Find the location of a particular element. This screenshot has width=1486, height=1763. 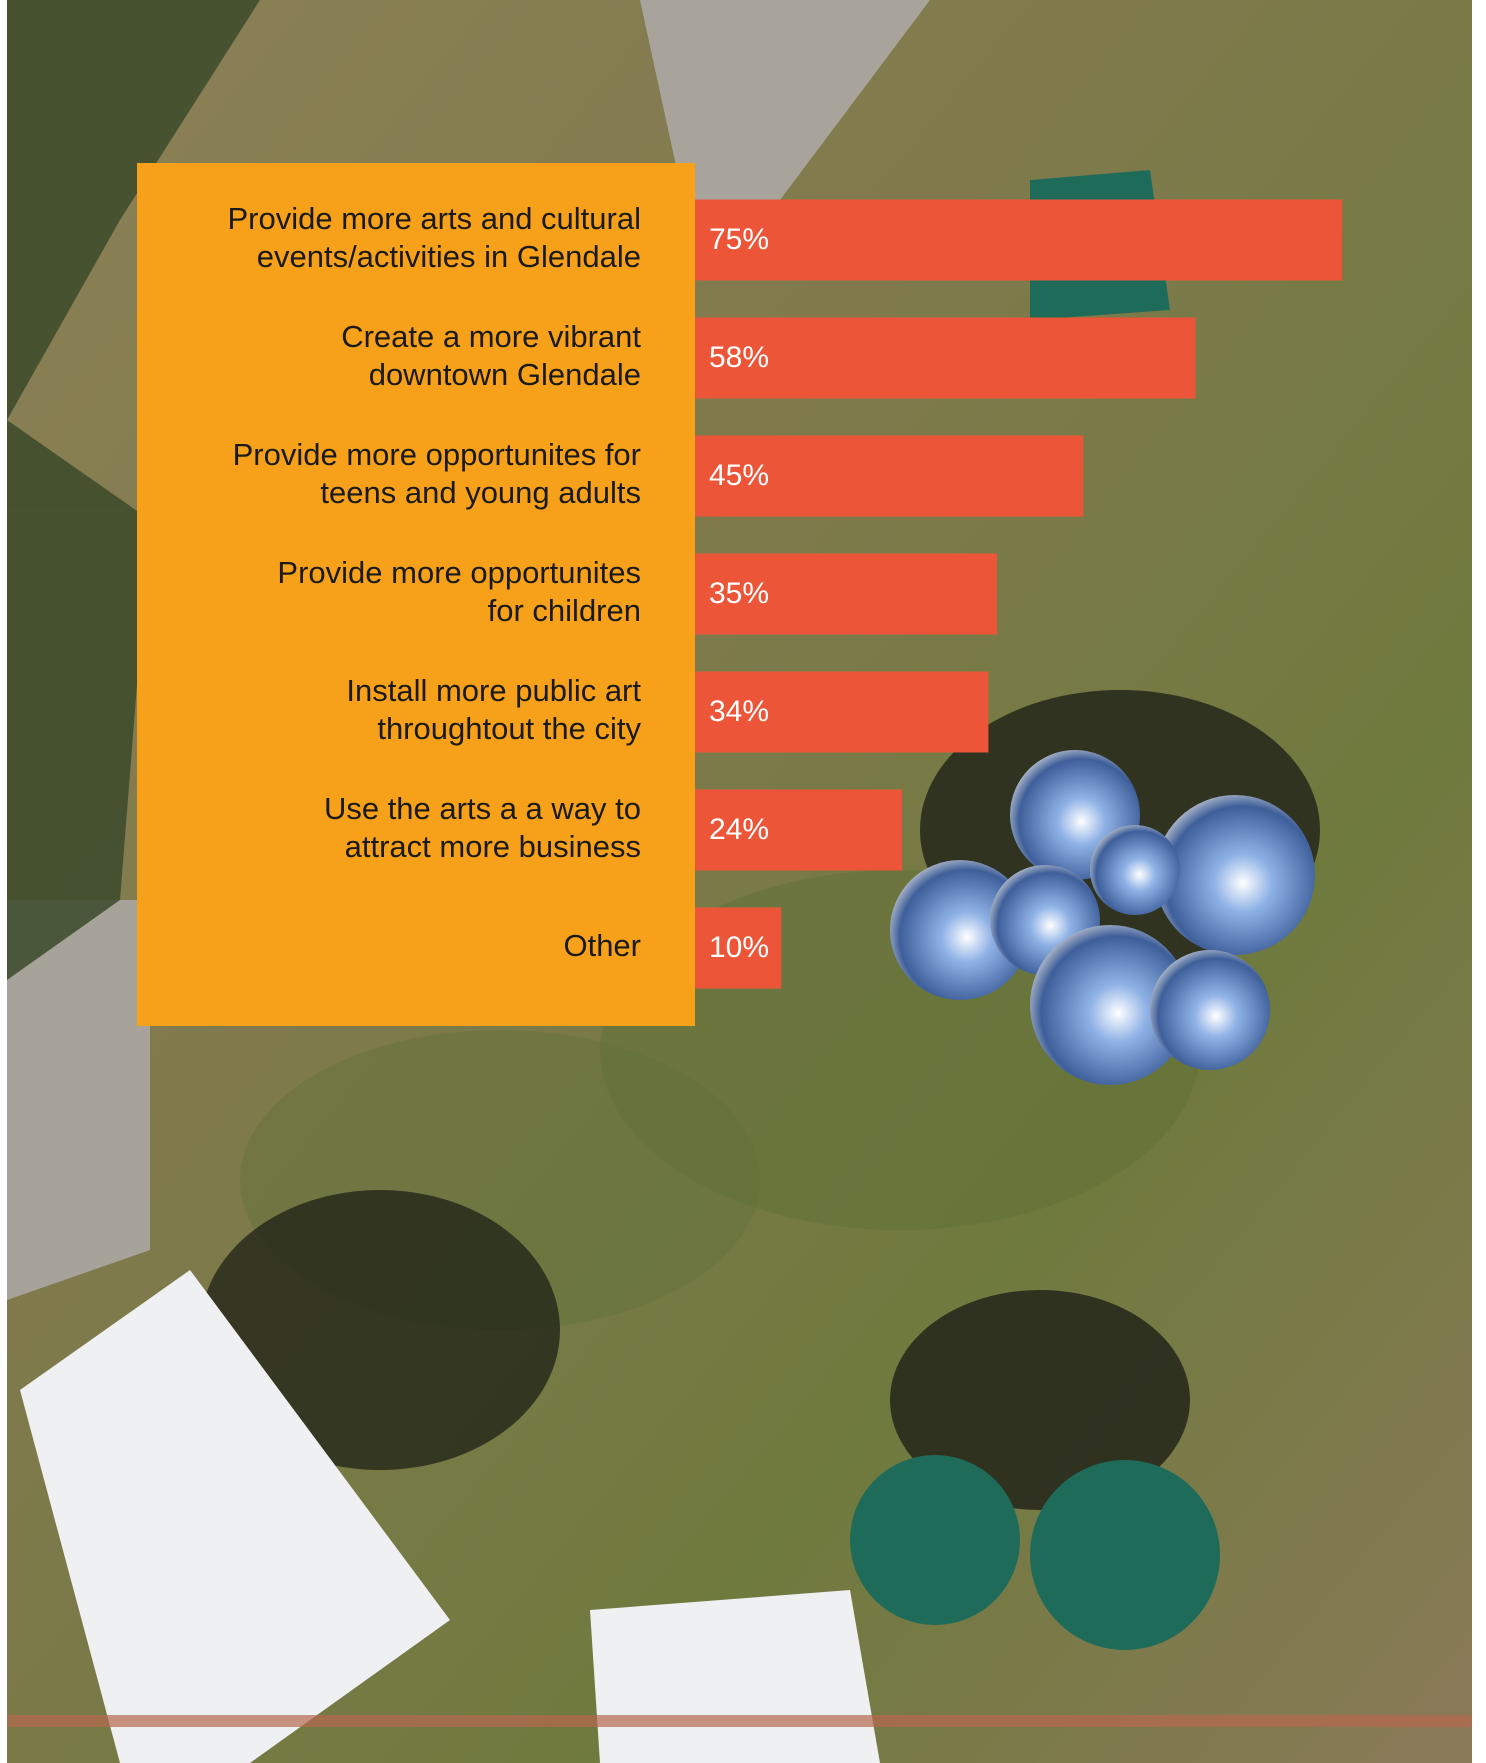

category-label: Provide more arts and cultural is located at coordinates (434, 218).